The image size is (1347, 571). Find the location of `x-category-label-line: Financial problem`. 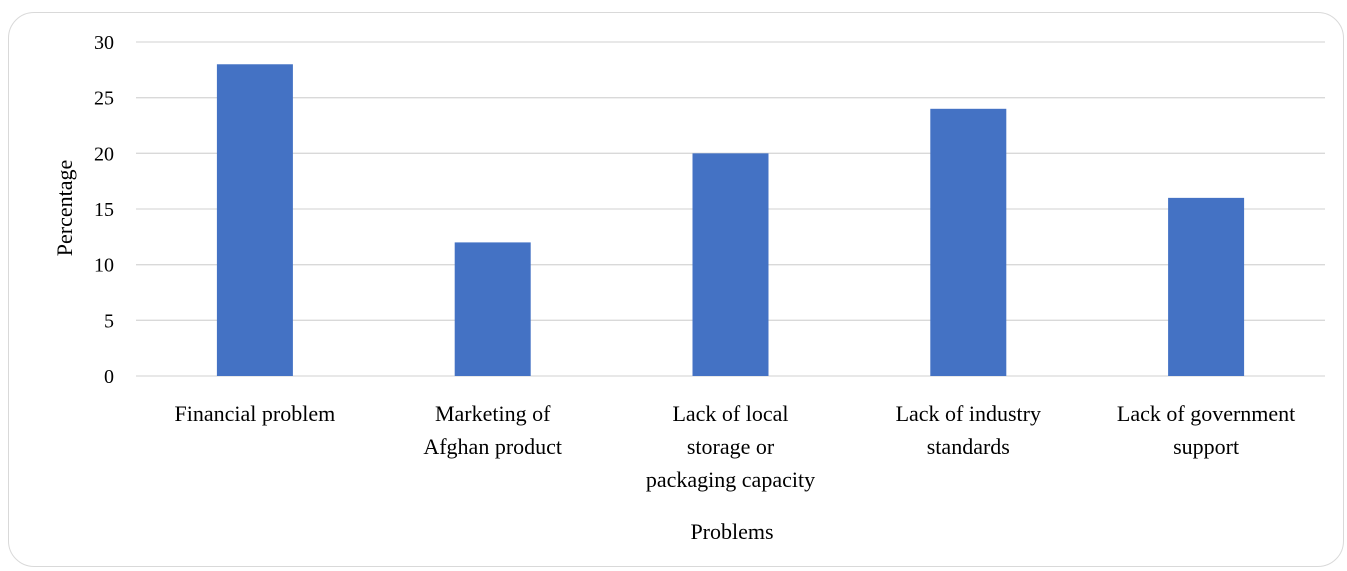

x-category-label-line: Financial problem is located at coordinates (255, 413).